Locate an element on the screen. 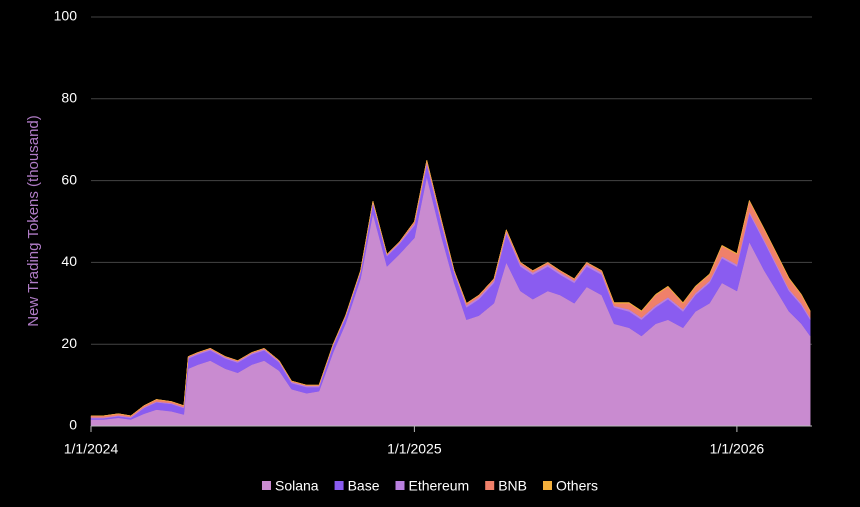 The image size is (860, 507). x-tick-label: 1/1/2026 is located at coordinates (737, 449).